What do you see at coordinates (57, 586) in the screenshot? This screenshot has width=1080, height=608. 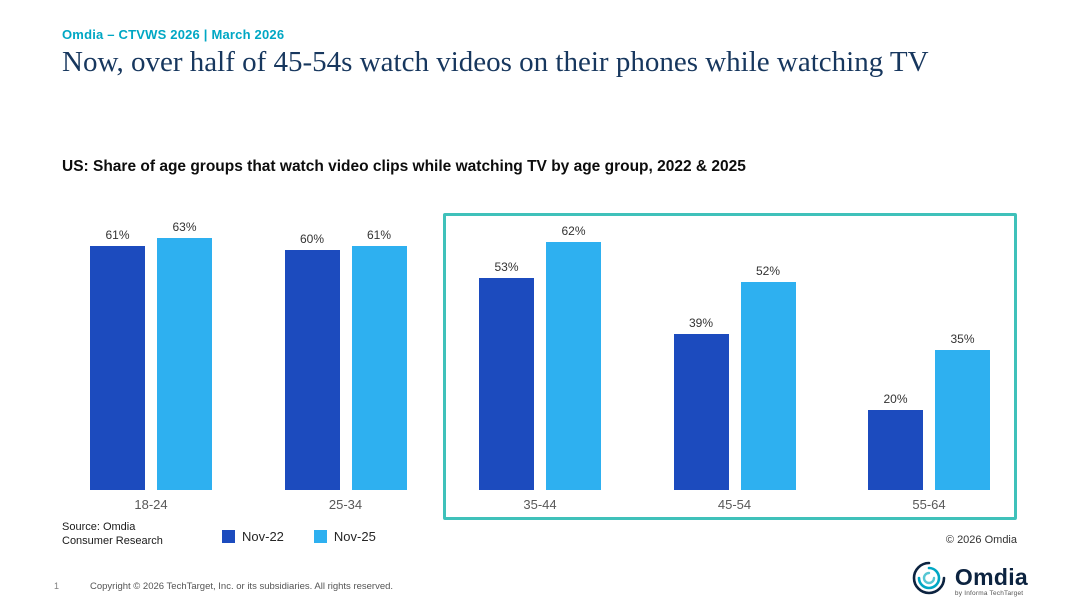 I see `page-number: 1` at bounding box center [57, 586].